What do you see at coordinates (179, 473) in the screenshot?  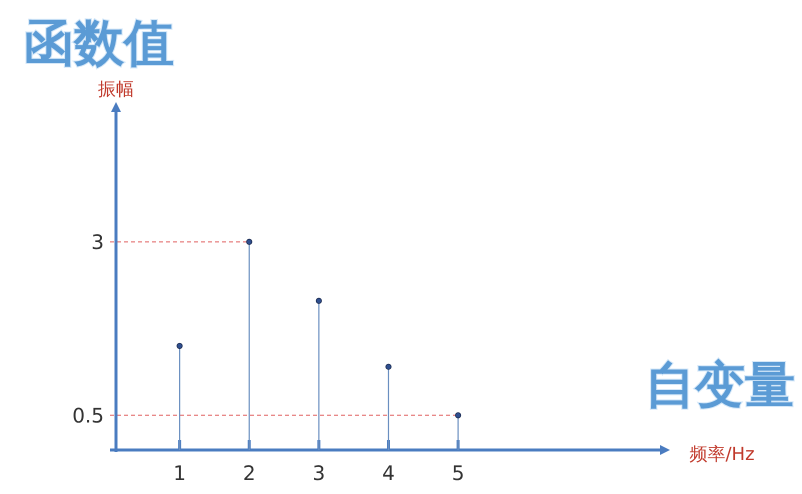 I see `x-tick-label: 1` at bounding box center [179, 473].